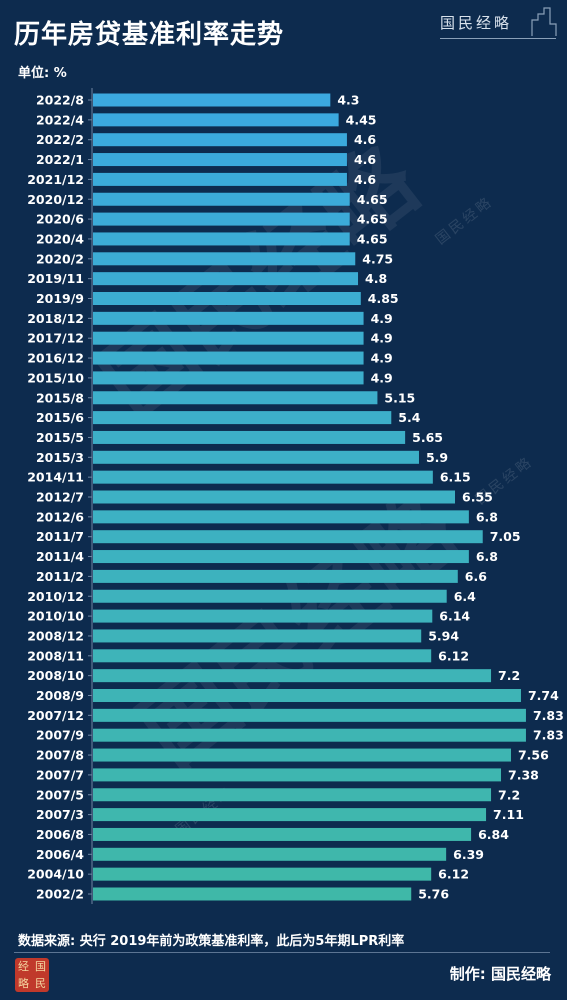 The height and width of the screenshot is (1000, 567). What do you see at coordinates (60, 139) in the screenshot?
I see `category-tick-label: 2022/2` at bounding box center [60, 139].